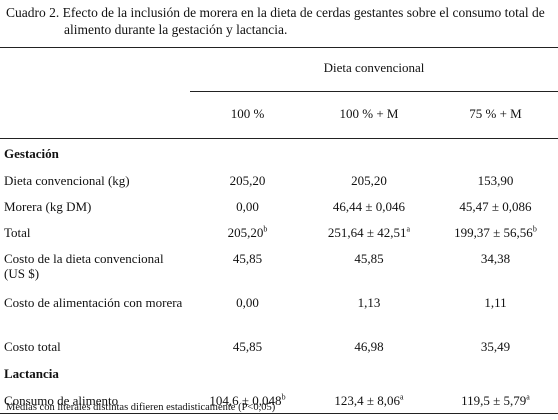 The image size is (558, 420). I want to click on cell-value: 251,64 ± 42,51, so click(367, 232).